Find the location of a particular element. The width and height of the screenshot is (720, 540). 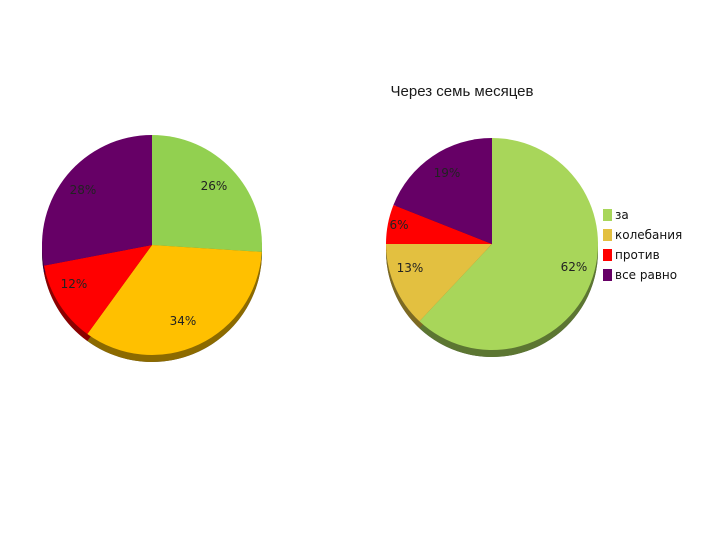

pie-left-data-label: 12% is located at coordinates (74, 284).